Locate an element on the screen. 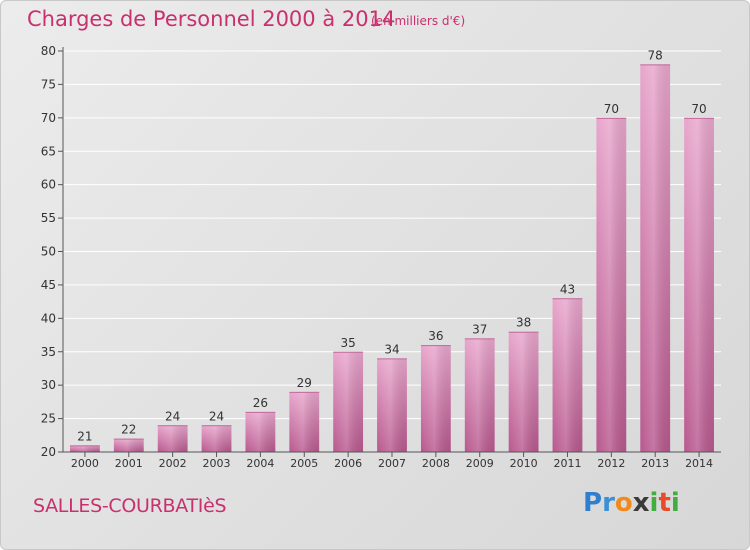 The image size is (750, 550). y-tick-label: 25 is located at coordinates (48, 419).